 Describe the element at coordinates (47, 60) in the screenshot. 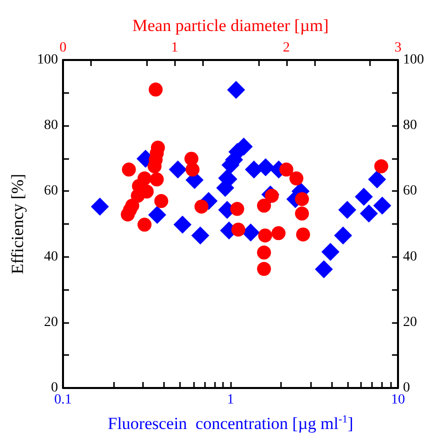

I see `y-tick-label: 100` at that location.